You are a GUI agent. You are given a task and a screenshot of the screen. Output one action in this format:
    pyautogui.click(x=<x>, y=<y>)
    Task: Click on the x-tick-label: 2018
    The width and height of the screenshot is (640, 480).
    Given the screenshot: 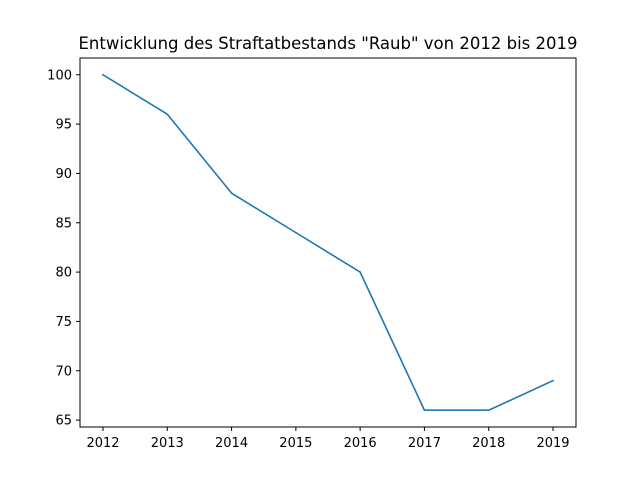 What is the action you would take?
    pyautogui.click(x=488, y=443)
    